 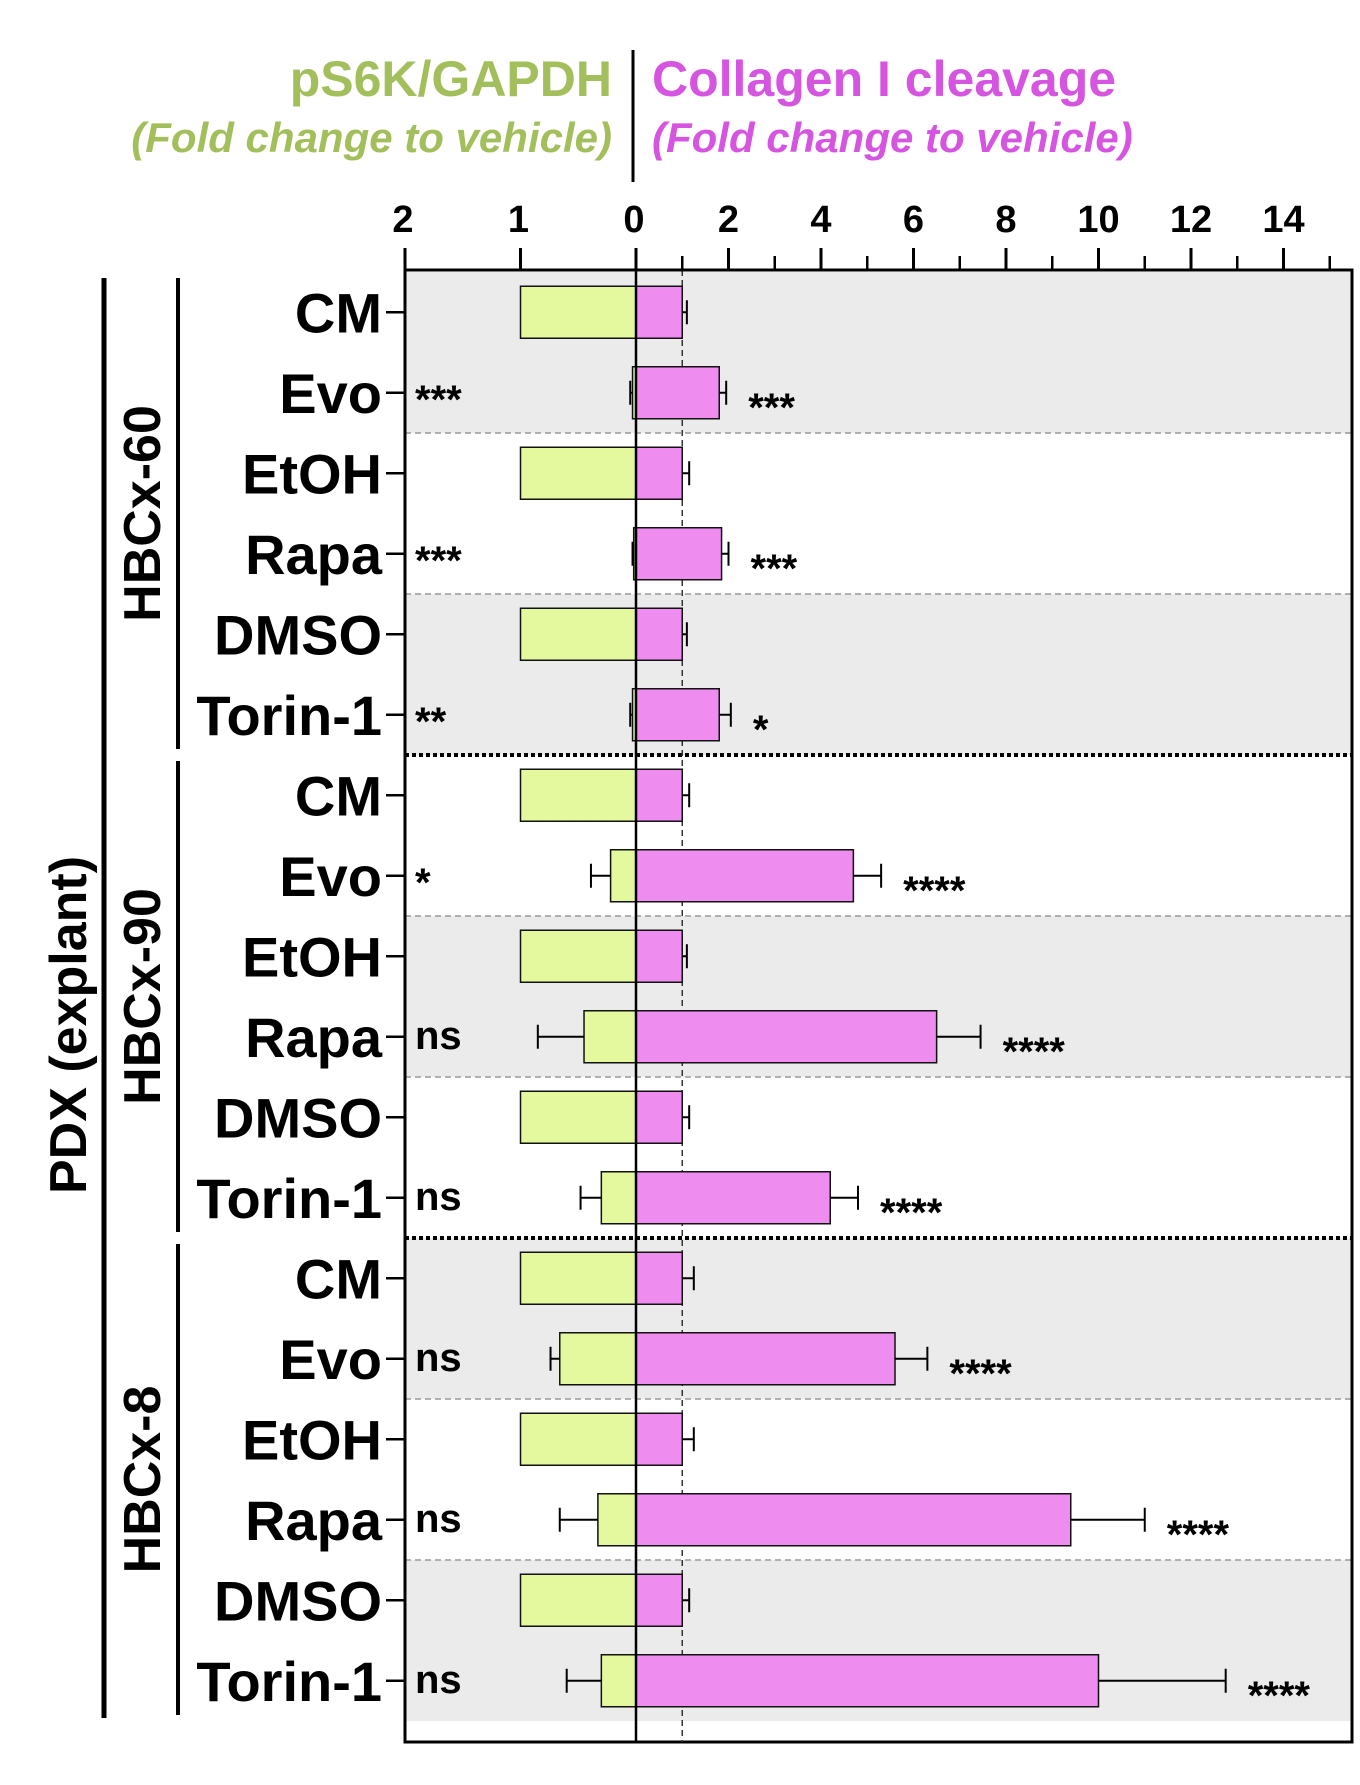 What do you see at coordinates (143, 513) in the screenshot?
I see `group-label: HBCx-60` at bounding box center [143, 513].